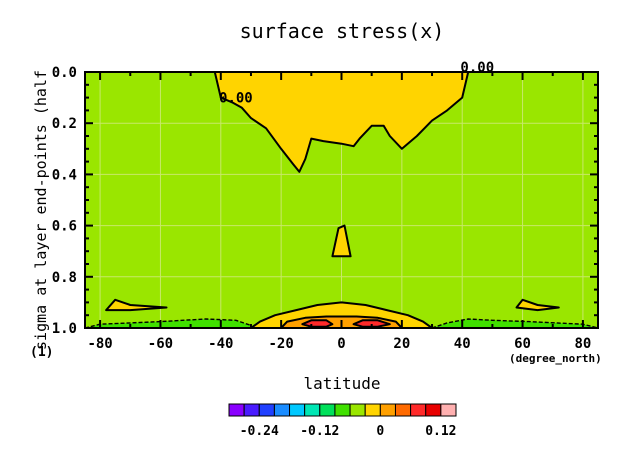 The height and width of the screenshot is (454, 642). Describe the element at coordinates (462, 344) in the screenshot. I see `x-tick-label: 40` at that location.